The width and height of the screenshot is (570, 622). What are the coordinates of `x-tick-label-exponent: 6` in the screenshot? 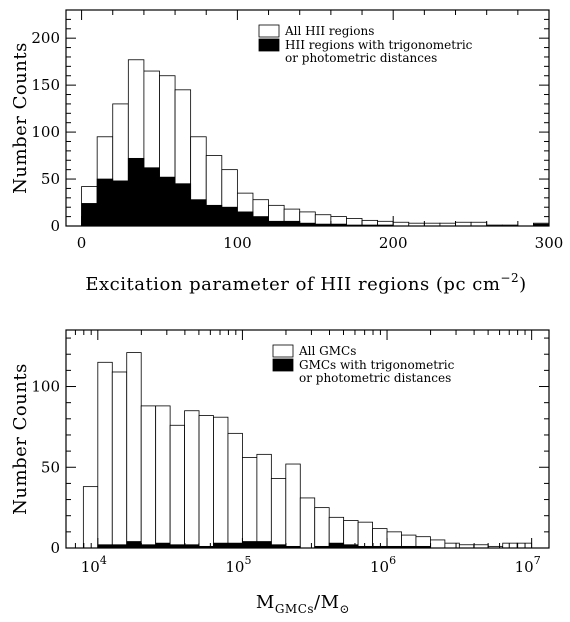 It's located at (392, 560).